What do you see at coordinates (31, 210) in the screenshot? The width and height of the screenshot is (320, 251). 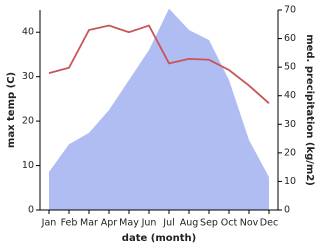 I see `y-tick-label: 0` at bounding box center [31, 210].